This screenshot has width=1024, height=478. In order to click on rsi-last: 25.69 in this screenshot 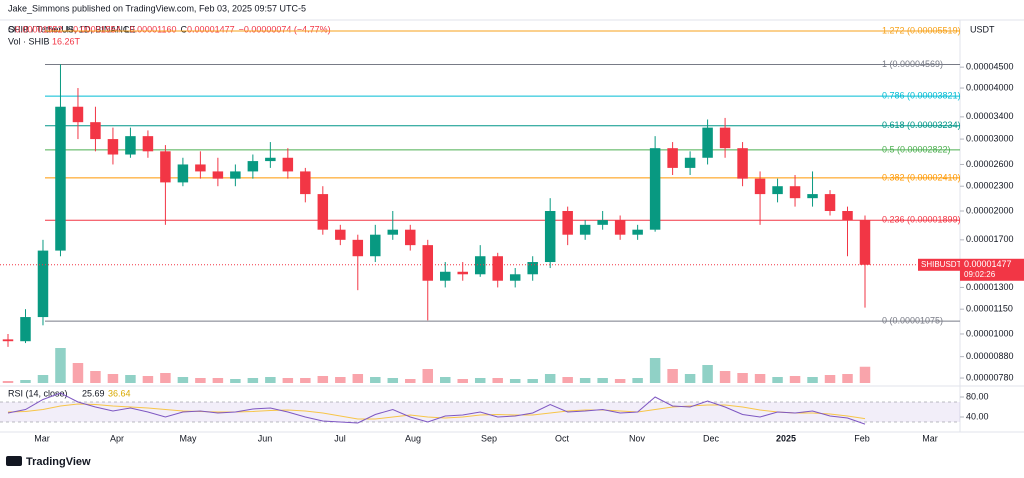, I will do `click(93, 393)`.